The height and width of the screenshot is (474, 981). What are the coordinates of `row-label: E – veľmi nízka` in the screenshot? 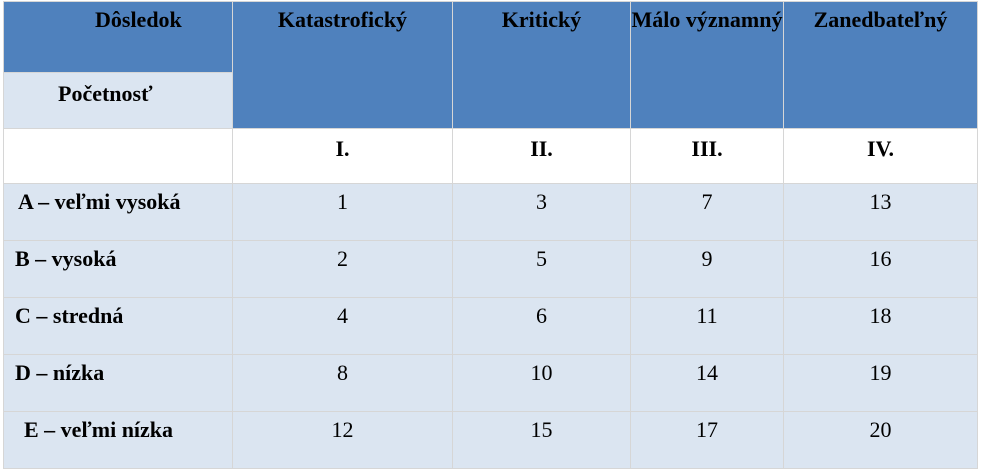 It's located at (99, 429).